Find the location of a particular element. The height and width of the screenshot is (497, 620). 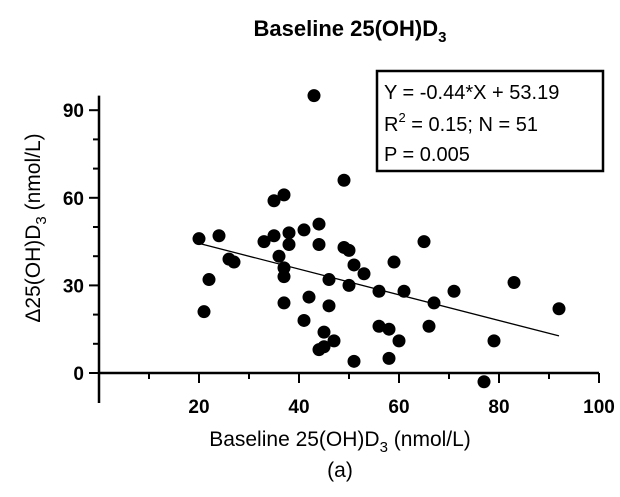

x-axis-label: Baseline 25(OH)D3 (nmol/L) is located at coordinates (340, 442).